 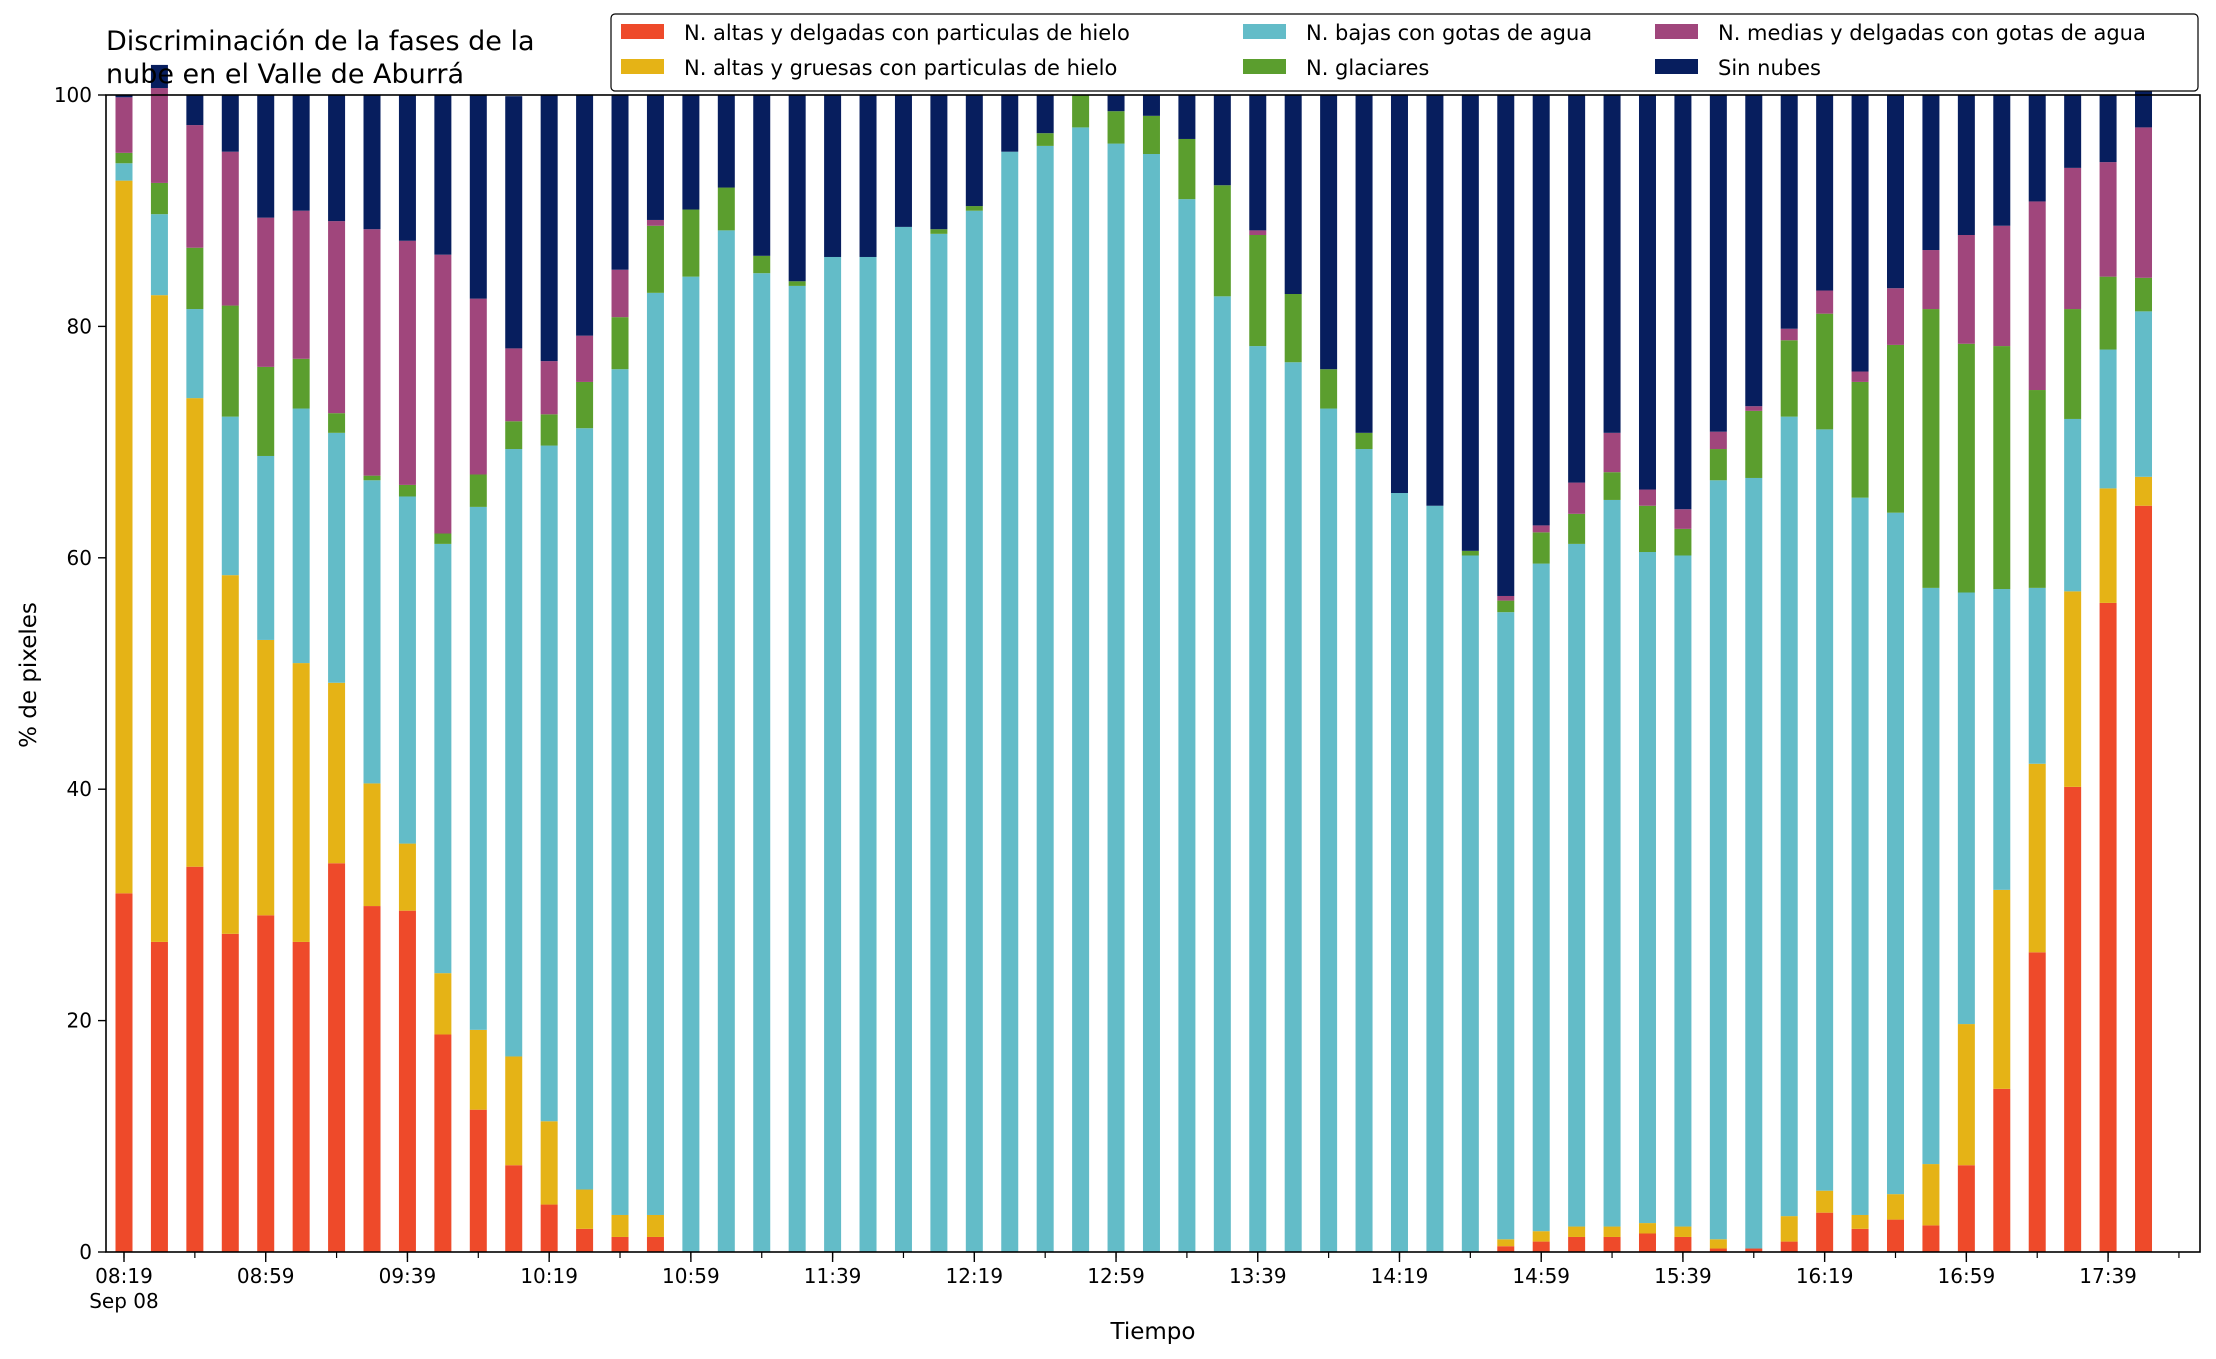 I want to click on x-tick-label: 10:19, so click(x=549, y=1276).